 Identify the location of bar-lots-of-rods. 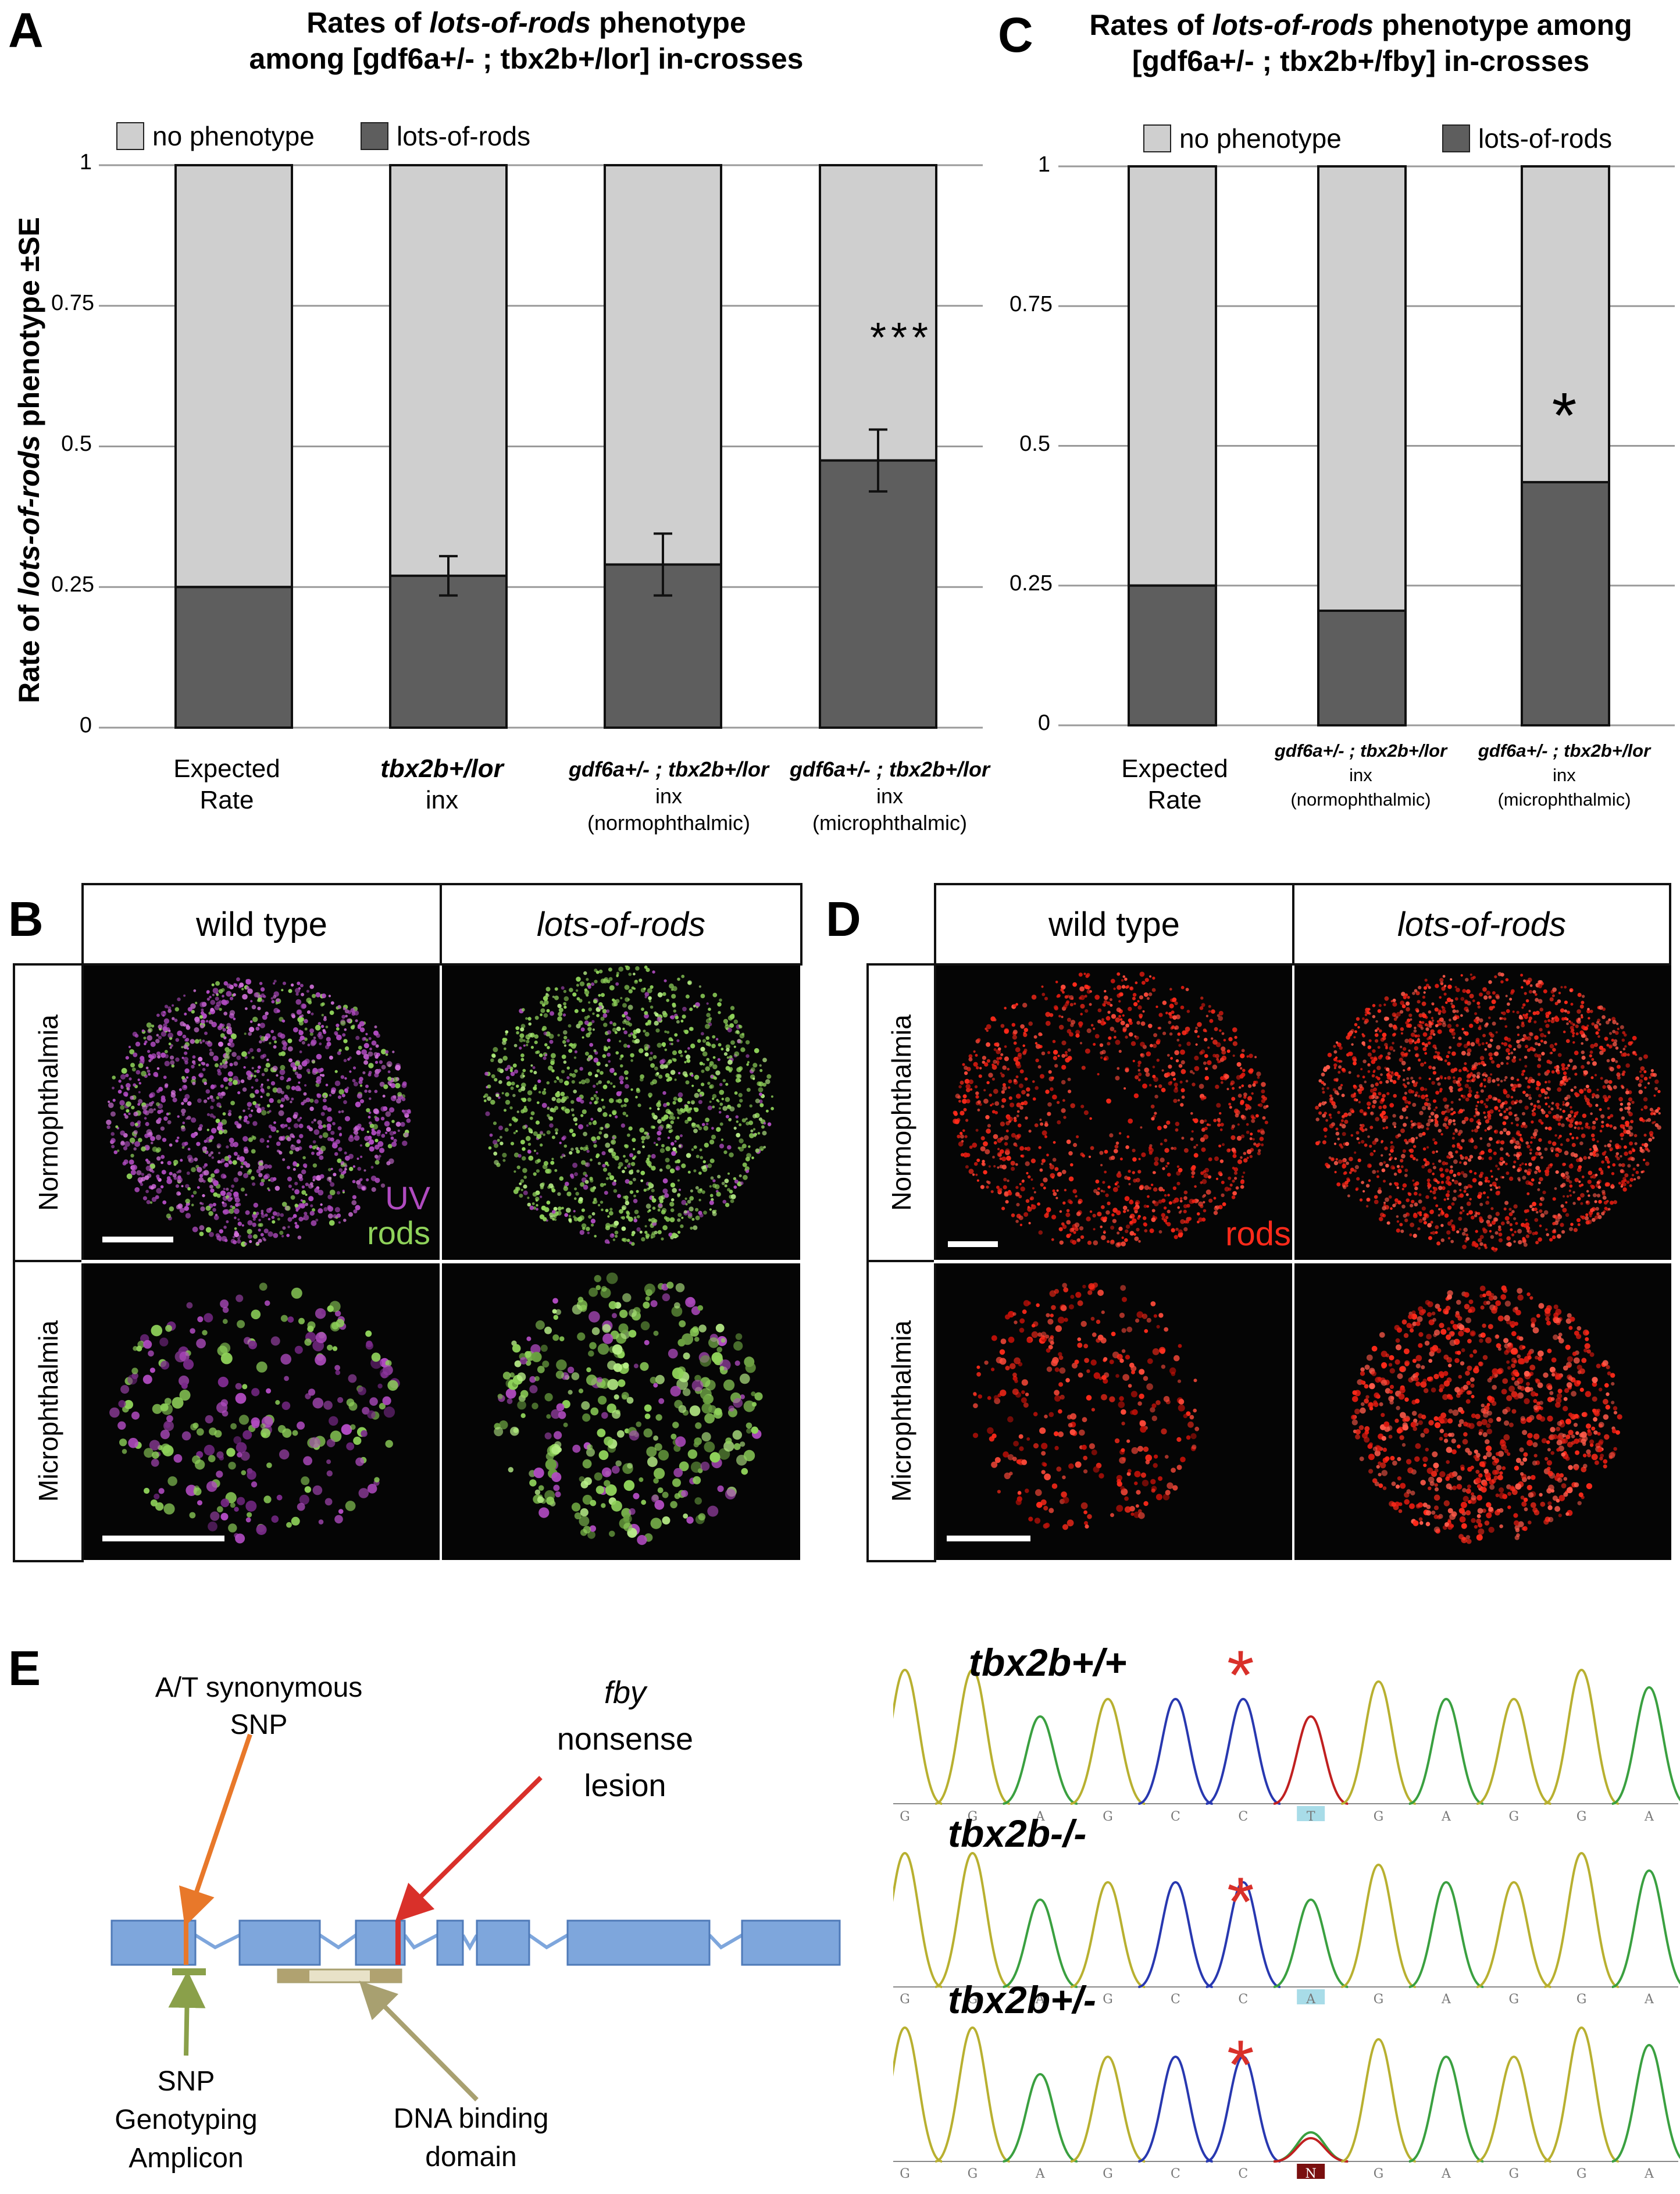
(878, 594).